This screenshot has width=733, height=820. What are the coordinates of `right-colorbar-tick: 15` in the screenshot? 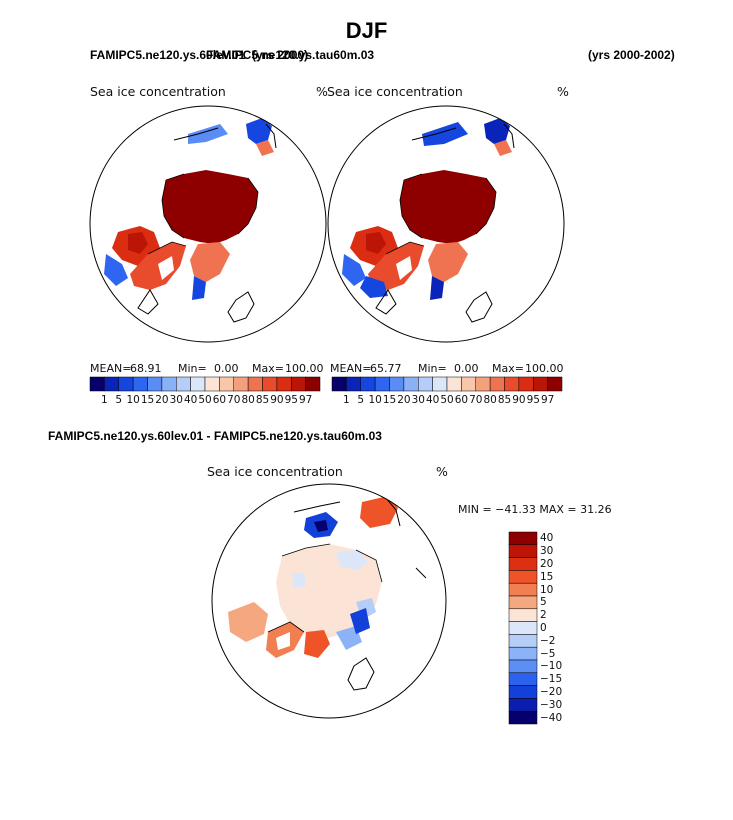 It's located at (389, 400).